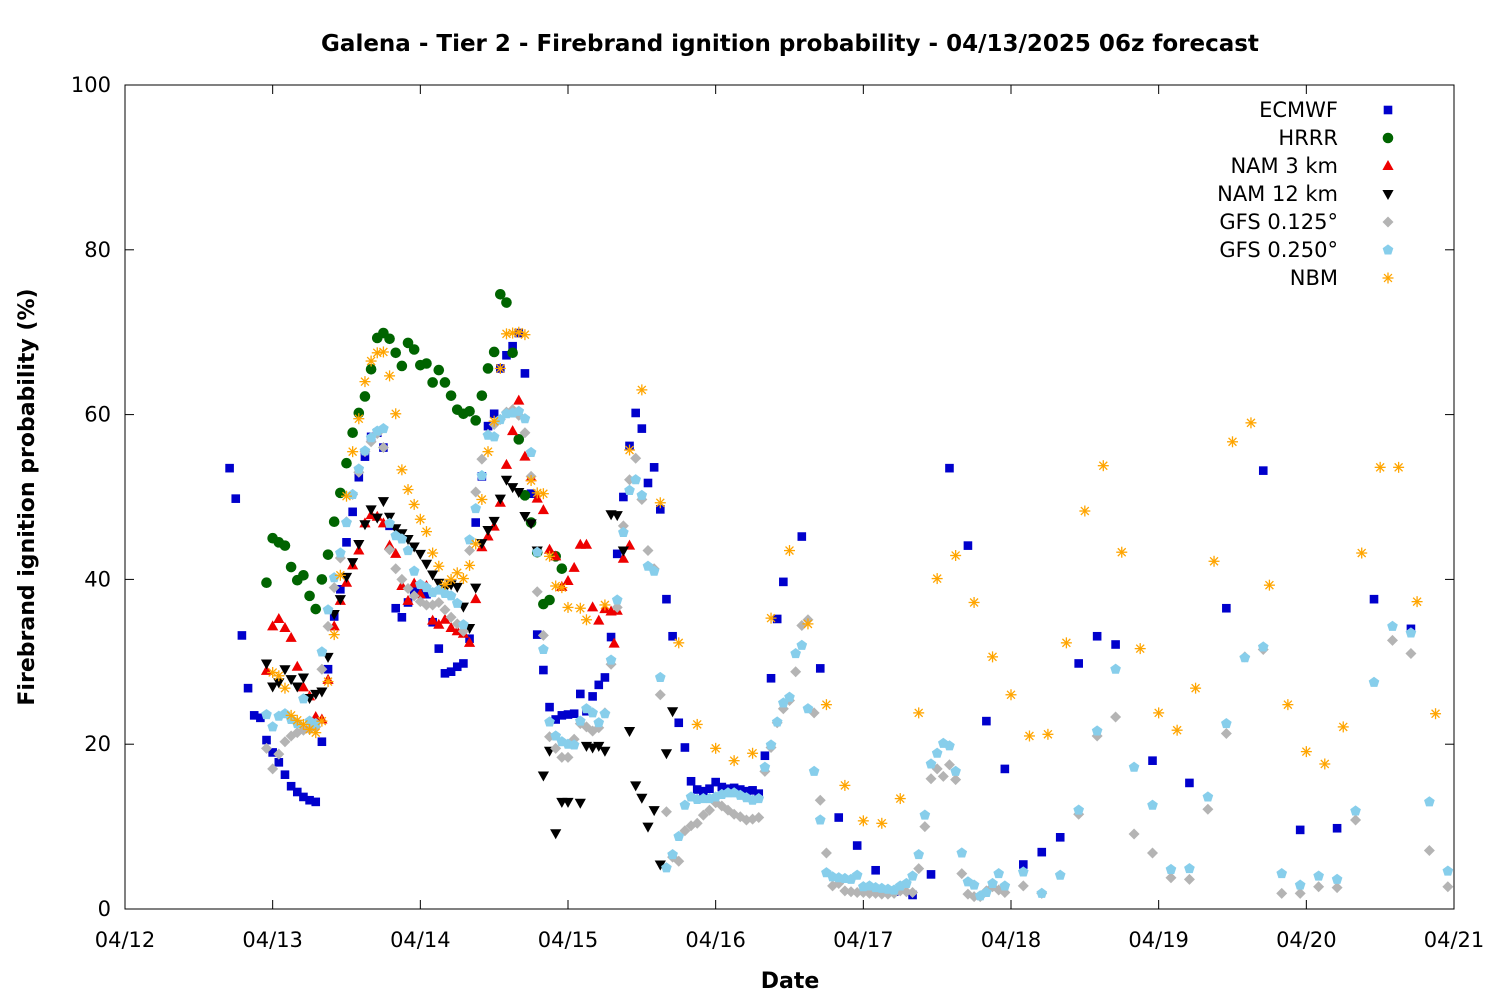 This screenshot has width=1500, height=1000. What do you see at coordinates (97, 415) in the screenshot?
I see `y-tick-label: 60` at bounding box center [97, 415].